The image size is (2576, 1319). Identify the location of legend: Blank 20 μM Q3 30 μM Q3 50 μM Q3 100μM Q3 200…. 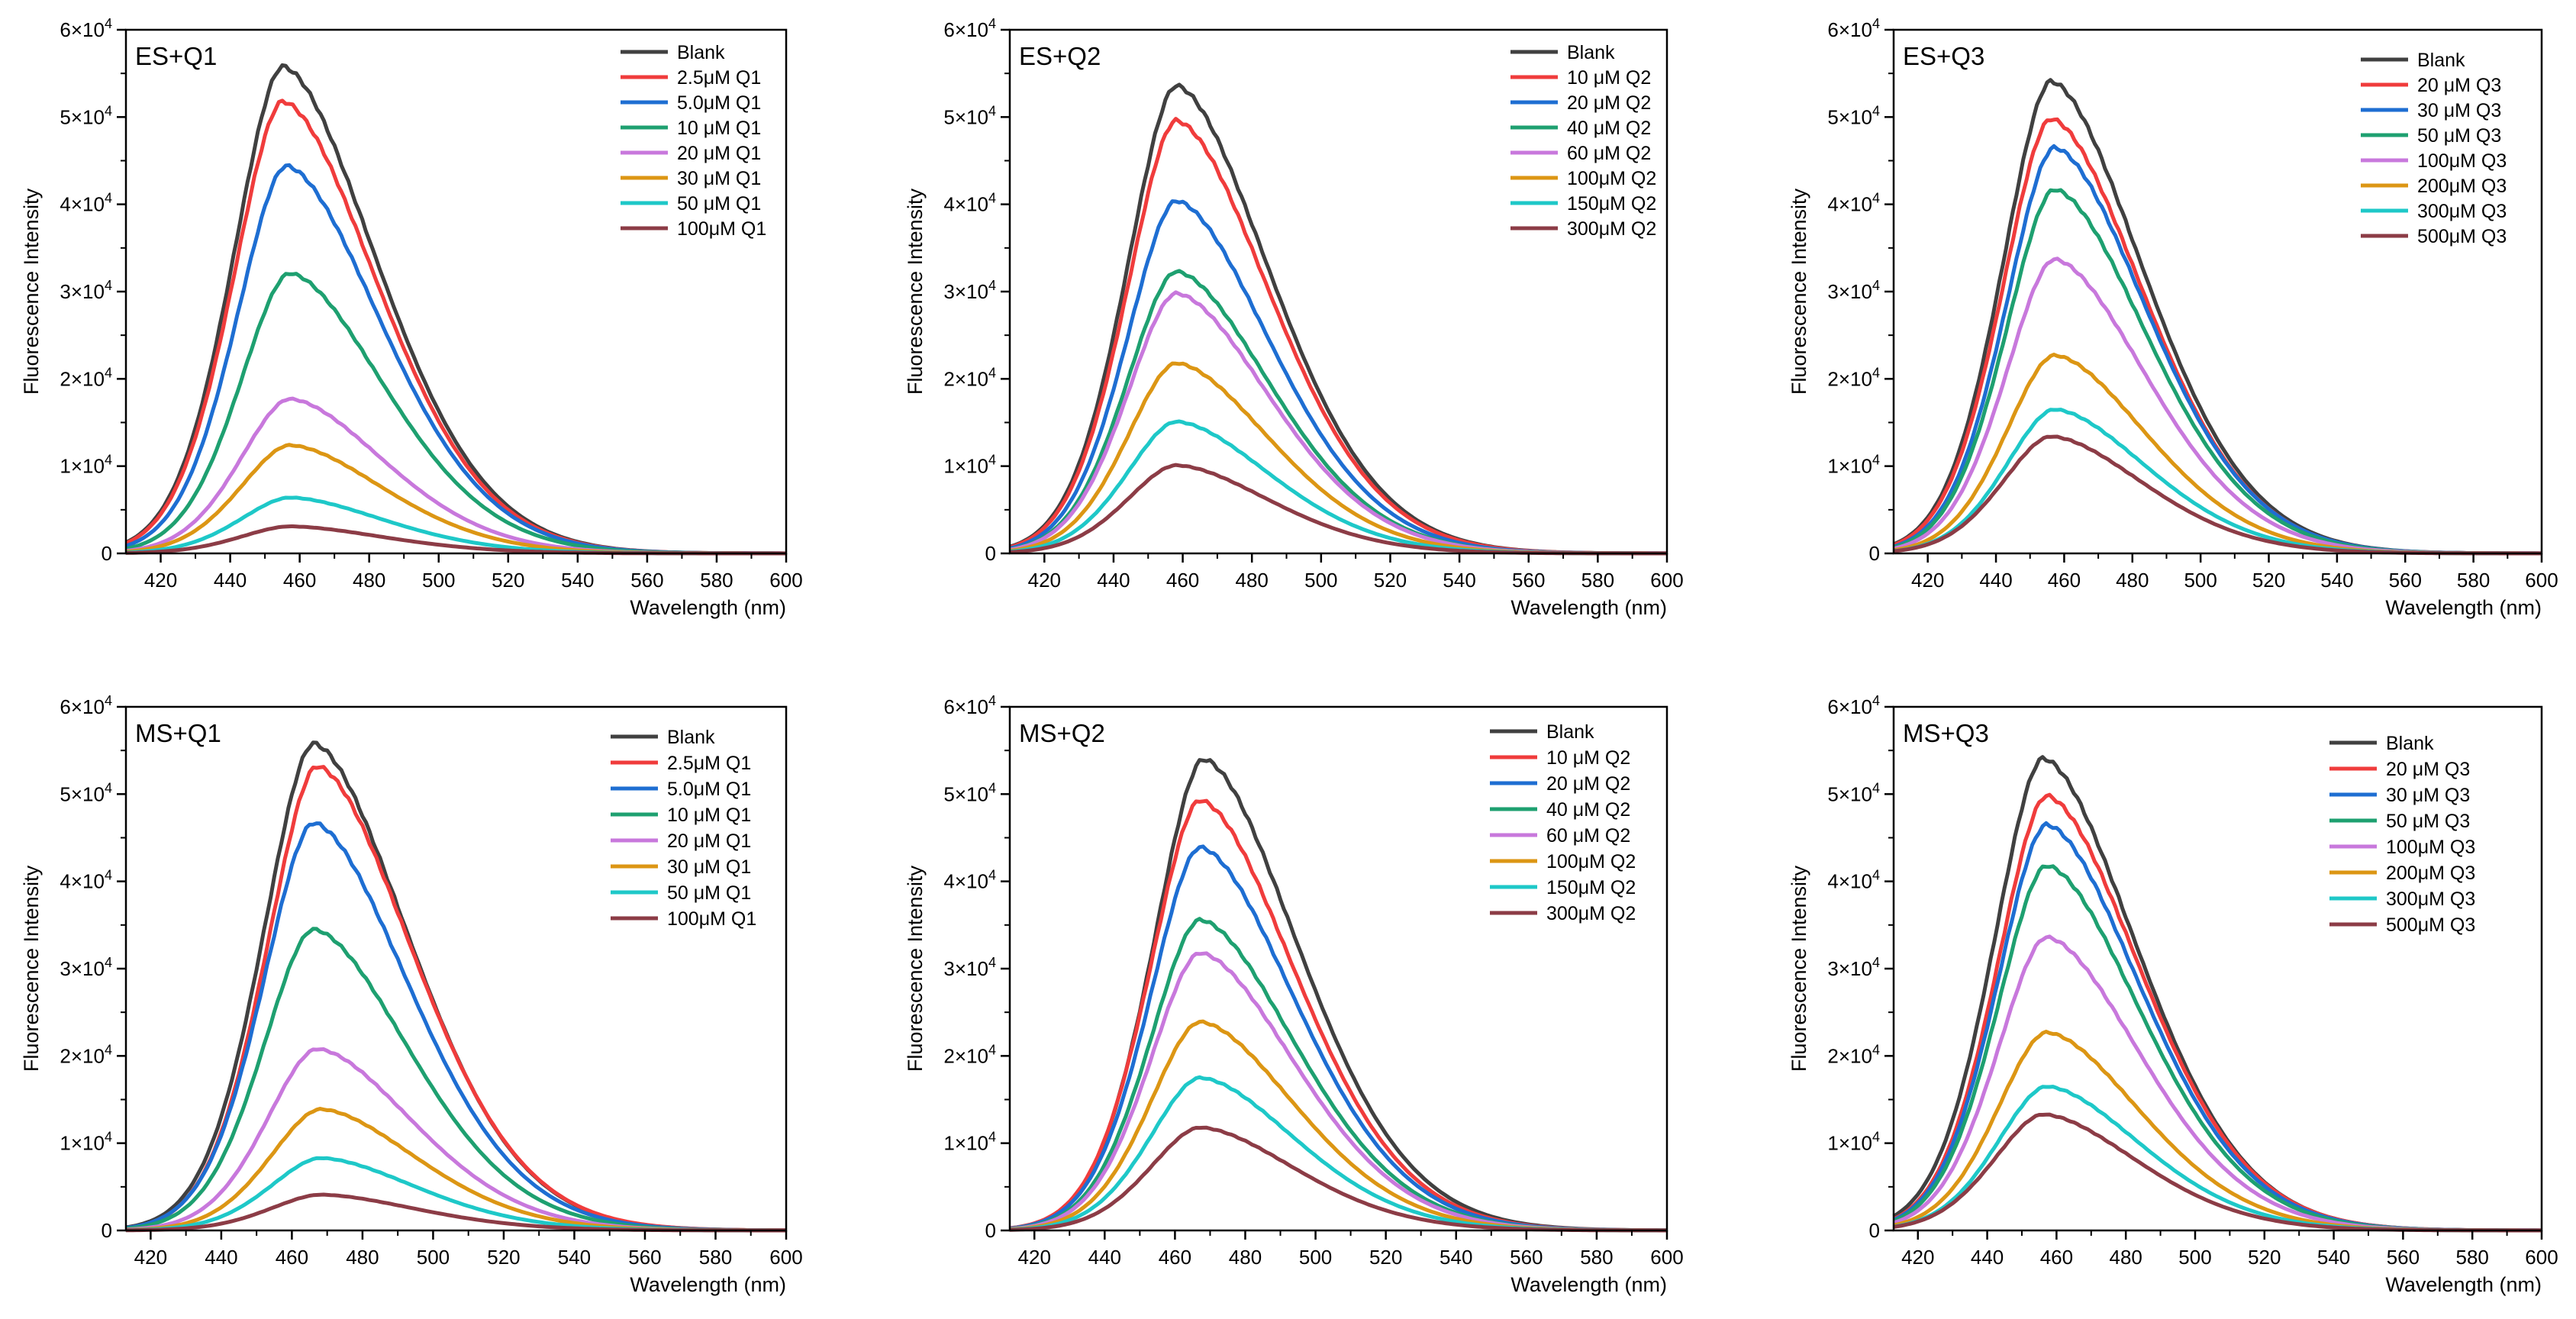
(2402, 834).